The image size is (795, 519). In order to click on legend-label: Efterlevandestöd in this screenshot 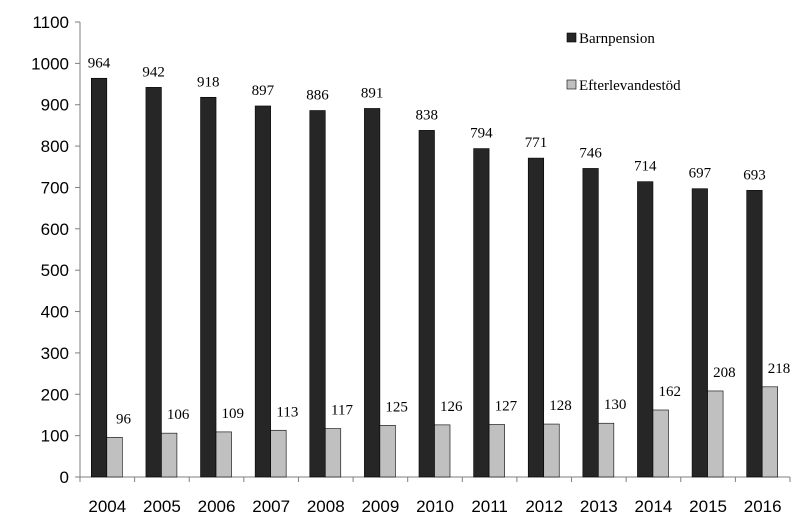, I will do `click(630, 86)`.